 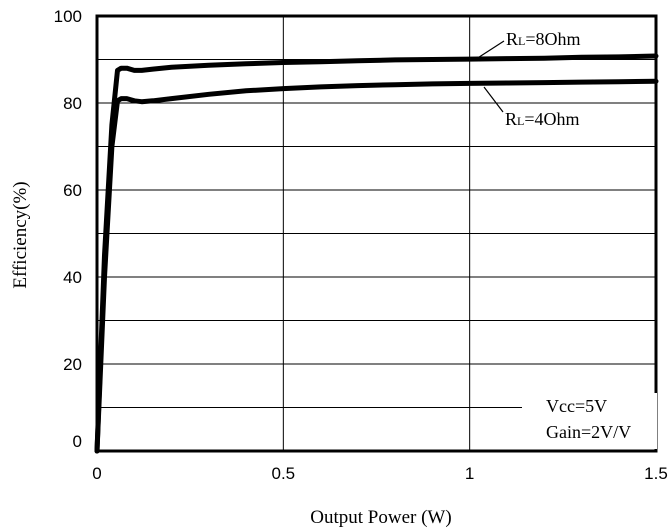 I want to click on y-tick-label: 40, so click(x=72, y=277).